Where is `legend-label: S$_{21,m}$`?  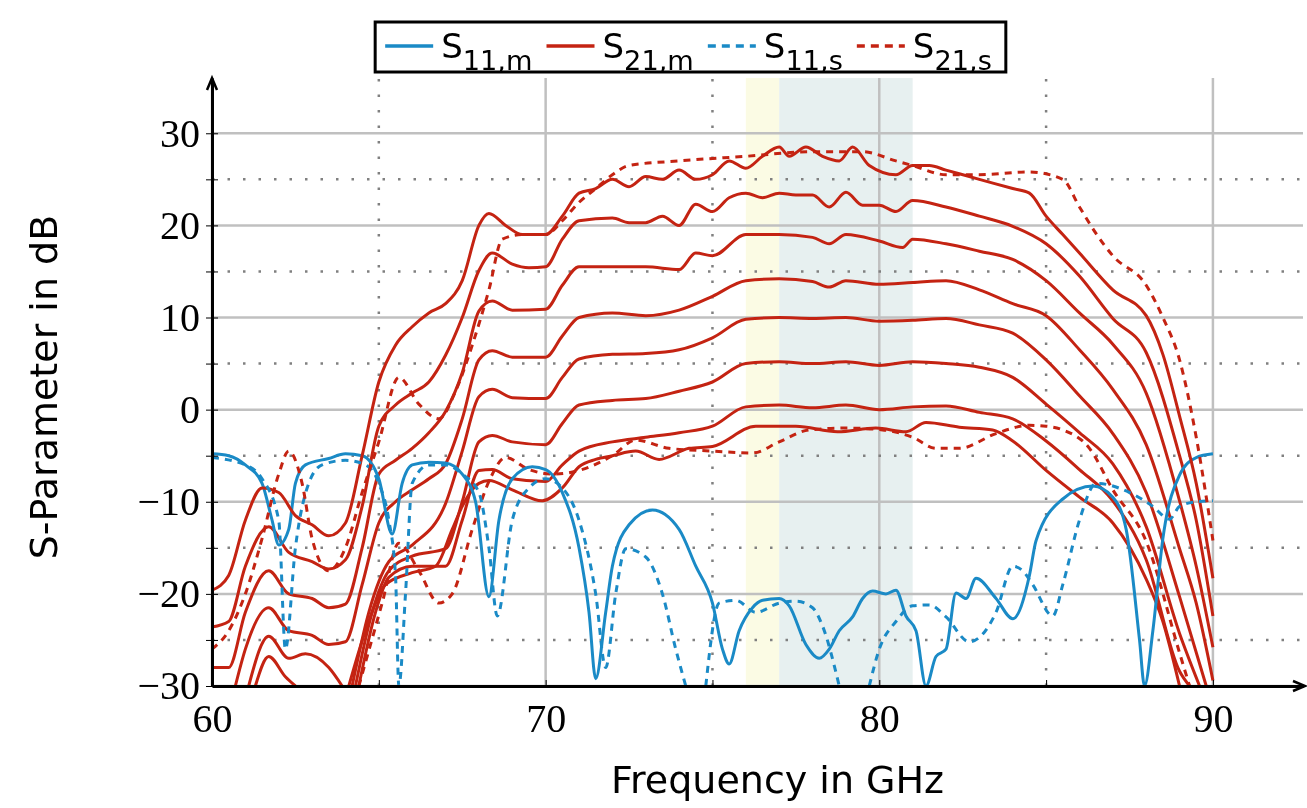
legend-label: S$_{21,m}$ is located at coordinates (648, 51).